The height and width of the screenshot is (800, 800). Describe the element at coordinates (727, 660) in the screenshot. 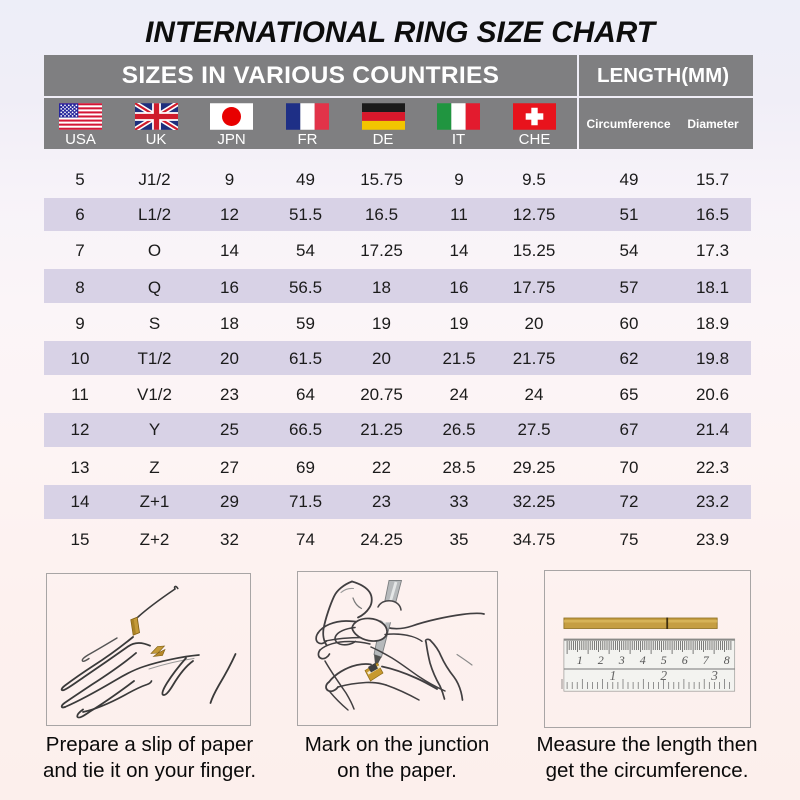

I see `svg-text: 8` at that location.